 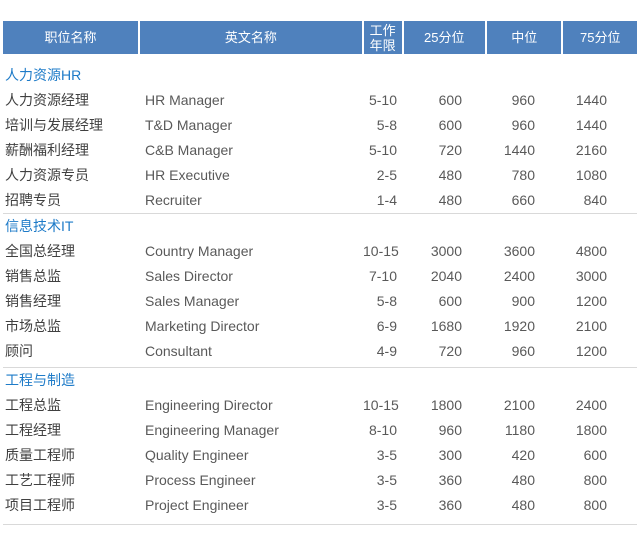 What do you see at coordinates (591, 276) in the screenshot?
I see `percentile-75-cell: 3000` at bounding box center [591, 276].